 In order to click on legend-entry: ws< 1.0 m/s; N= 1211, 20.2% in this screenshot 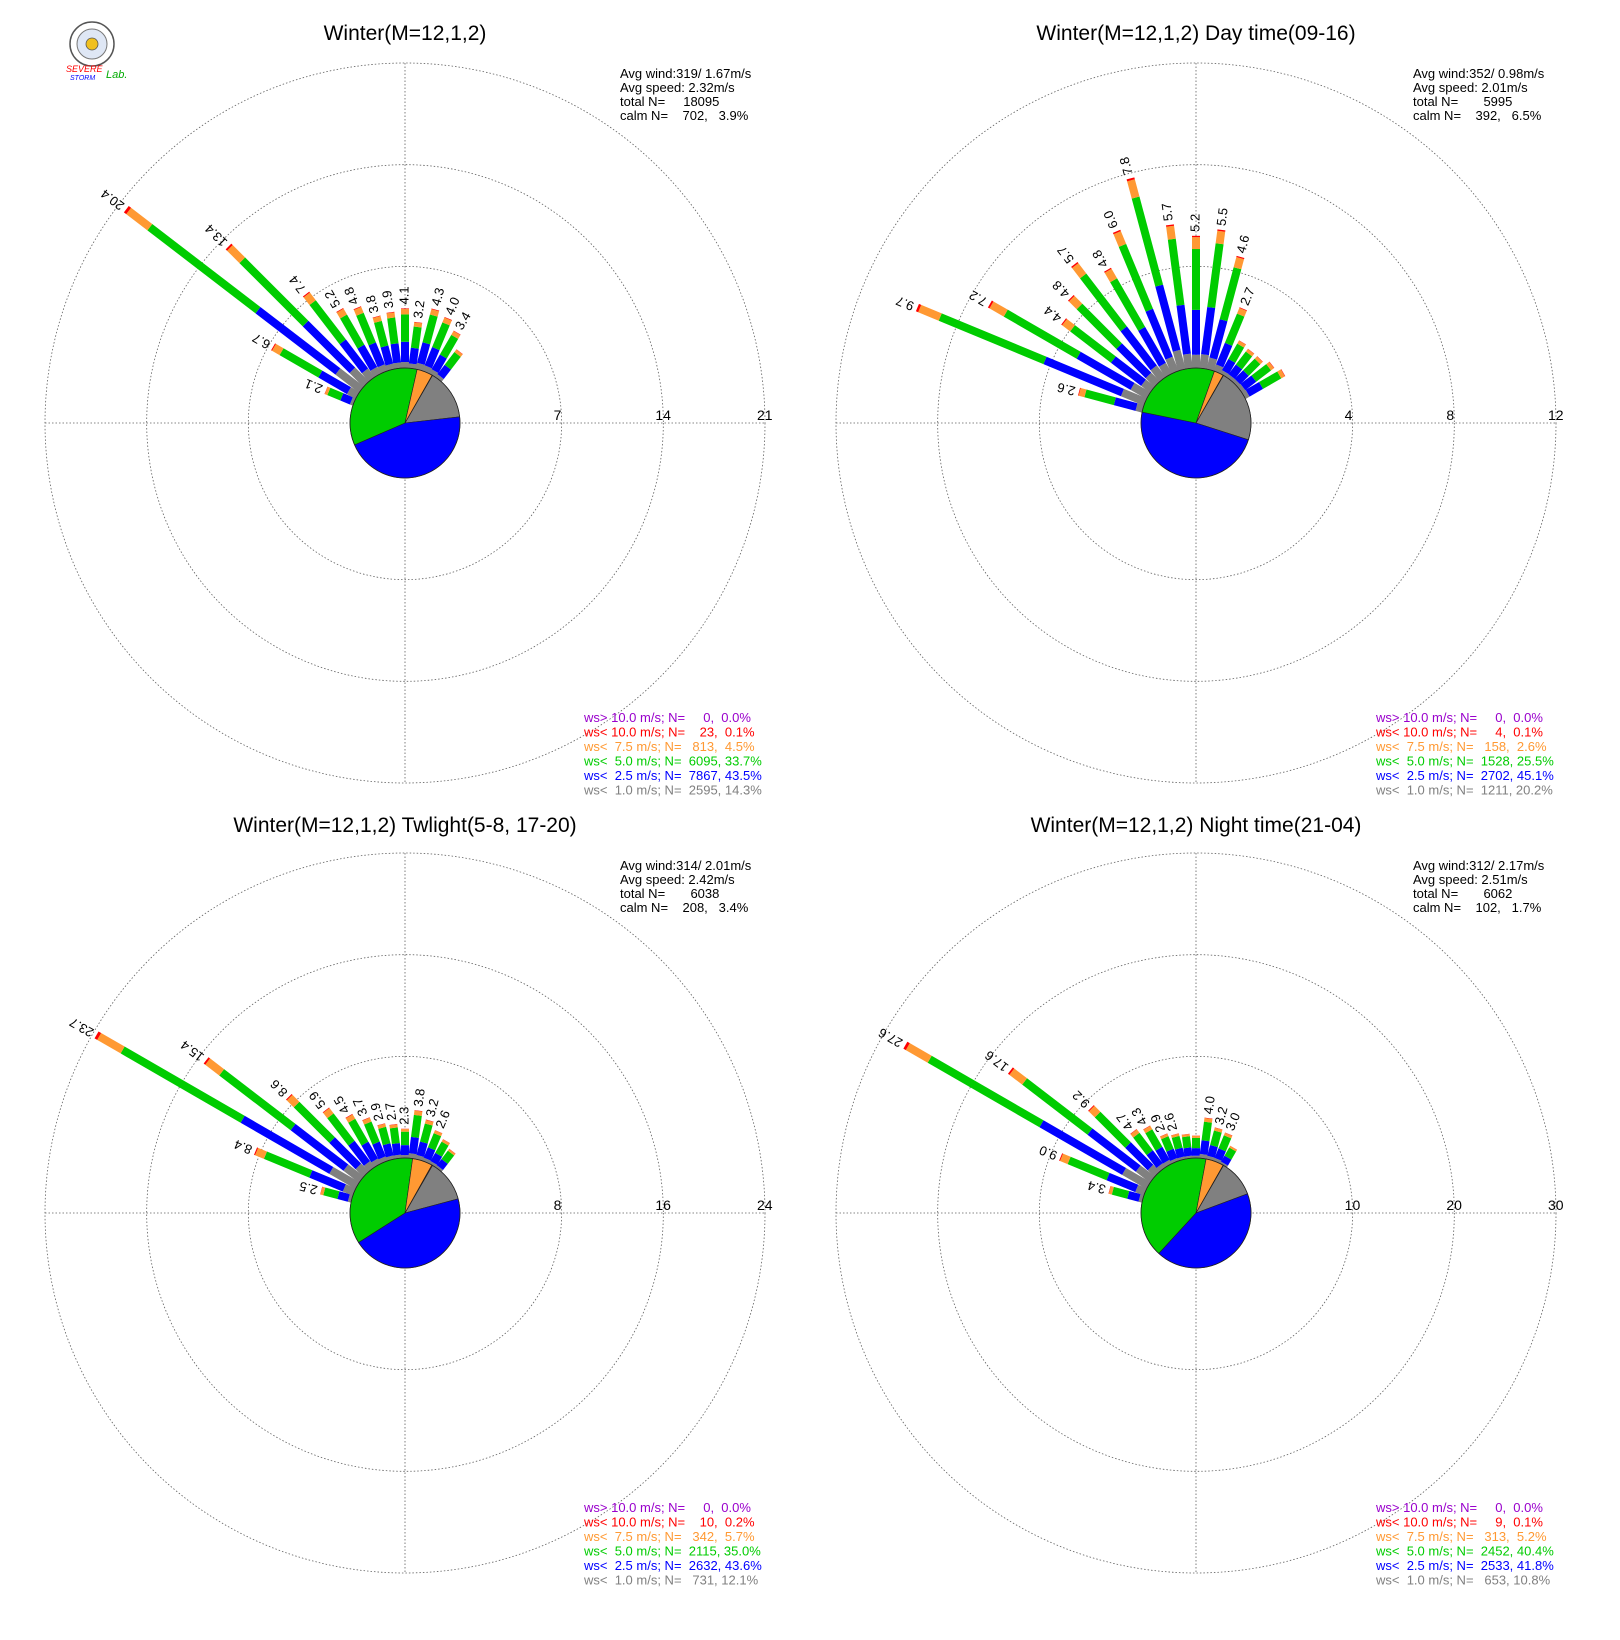, I will do `click(1464, 790)`.